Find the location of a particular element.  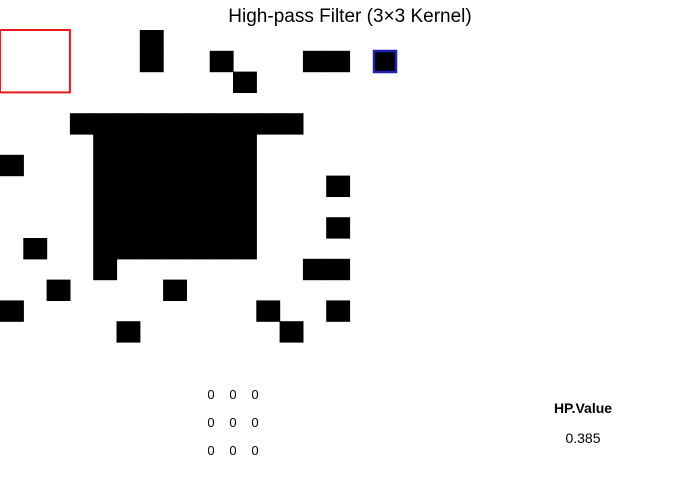

hp-value-label: HP.Value is located at coordinates (583, 408).